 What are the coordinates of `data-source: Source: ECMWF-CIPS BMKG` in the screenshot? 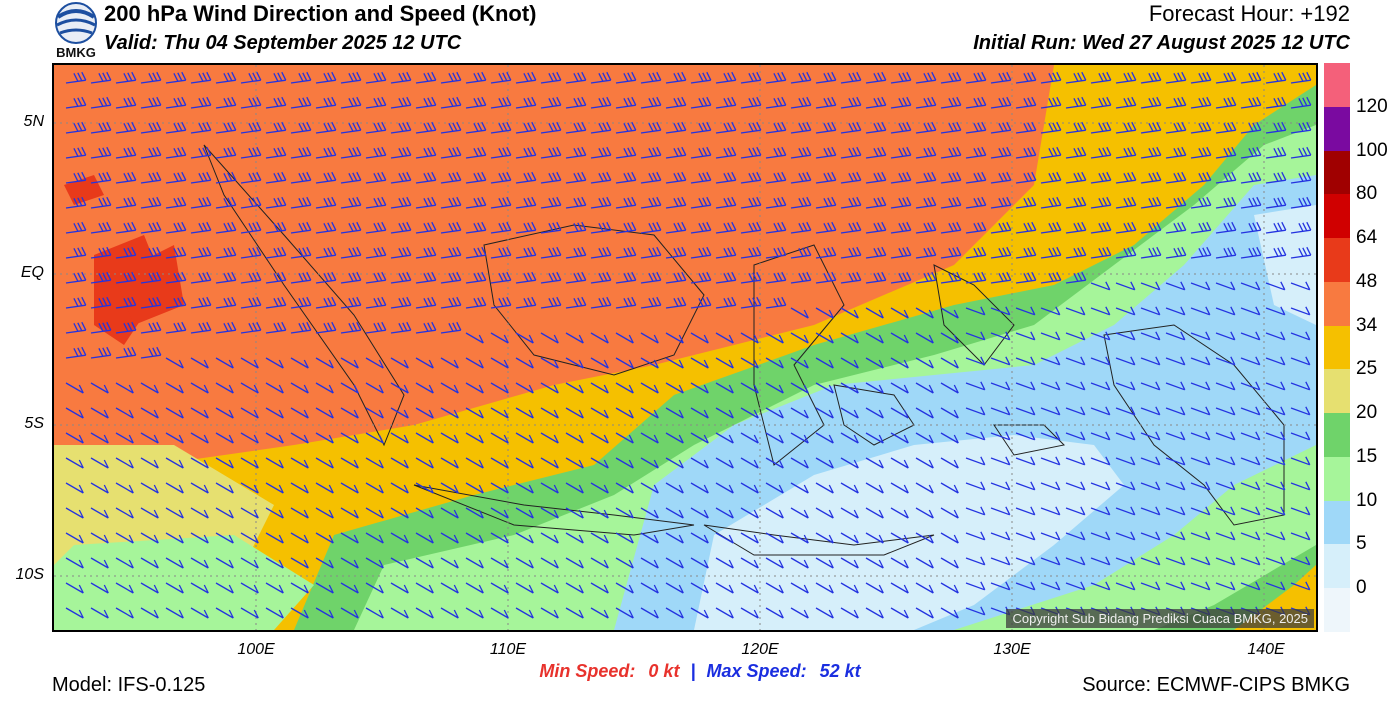 It's located at (1216, 685).